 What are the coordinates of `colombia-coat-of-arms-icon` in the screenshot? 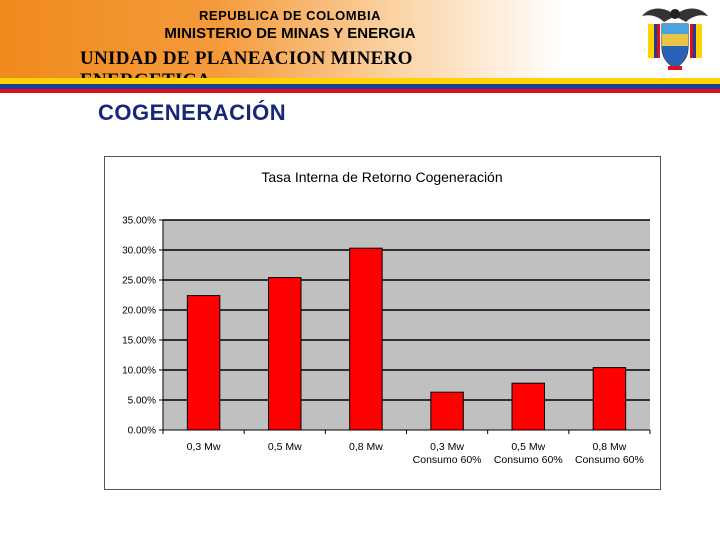 It's located at (675, 39).